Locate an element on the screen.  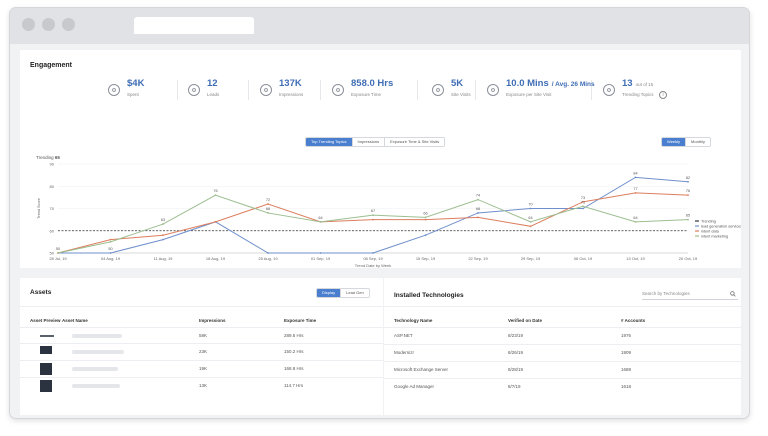
col-accounts: # Accounts is located at coordinates (633, 320).